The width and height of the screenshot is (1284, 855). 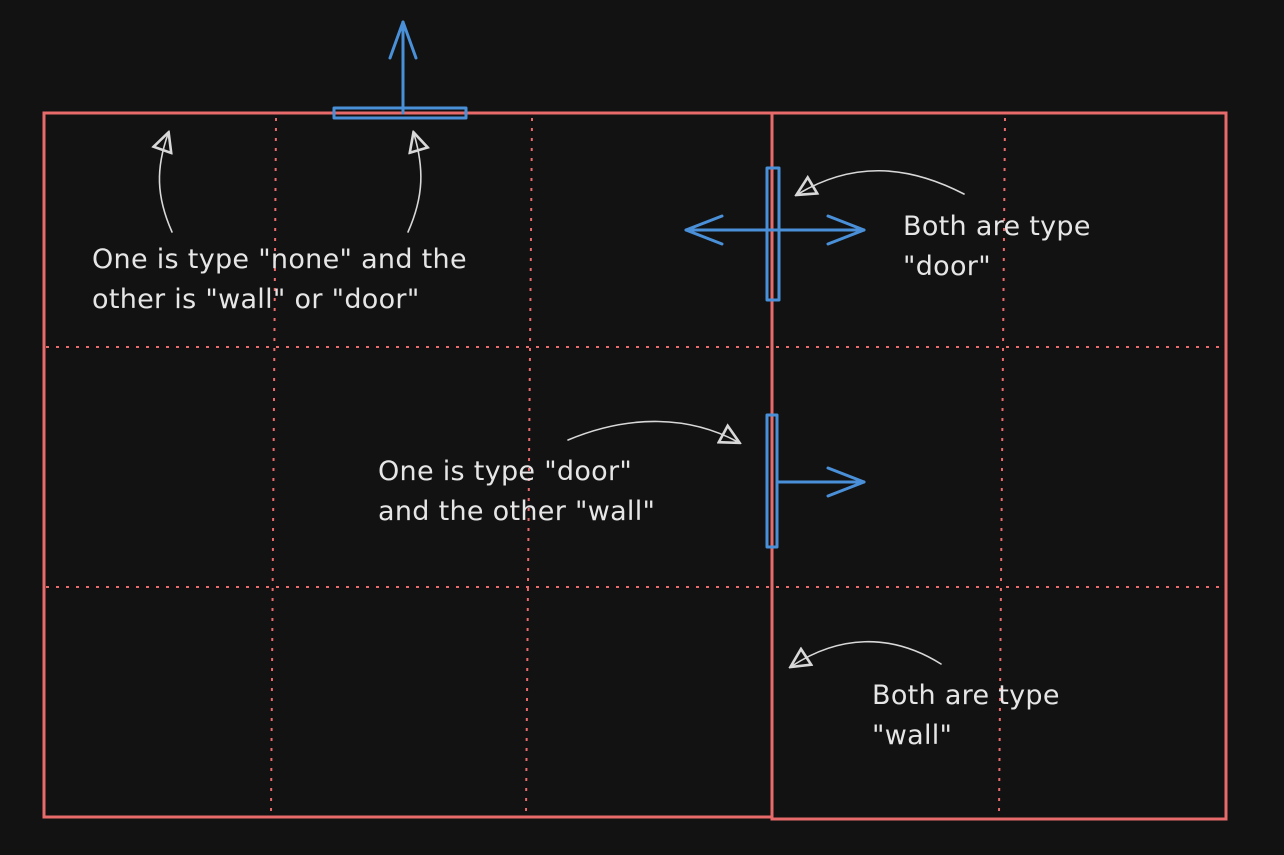 I want to click on annotation-arrow-left-up, so click(x=166, y=183).